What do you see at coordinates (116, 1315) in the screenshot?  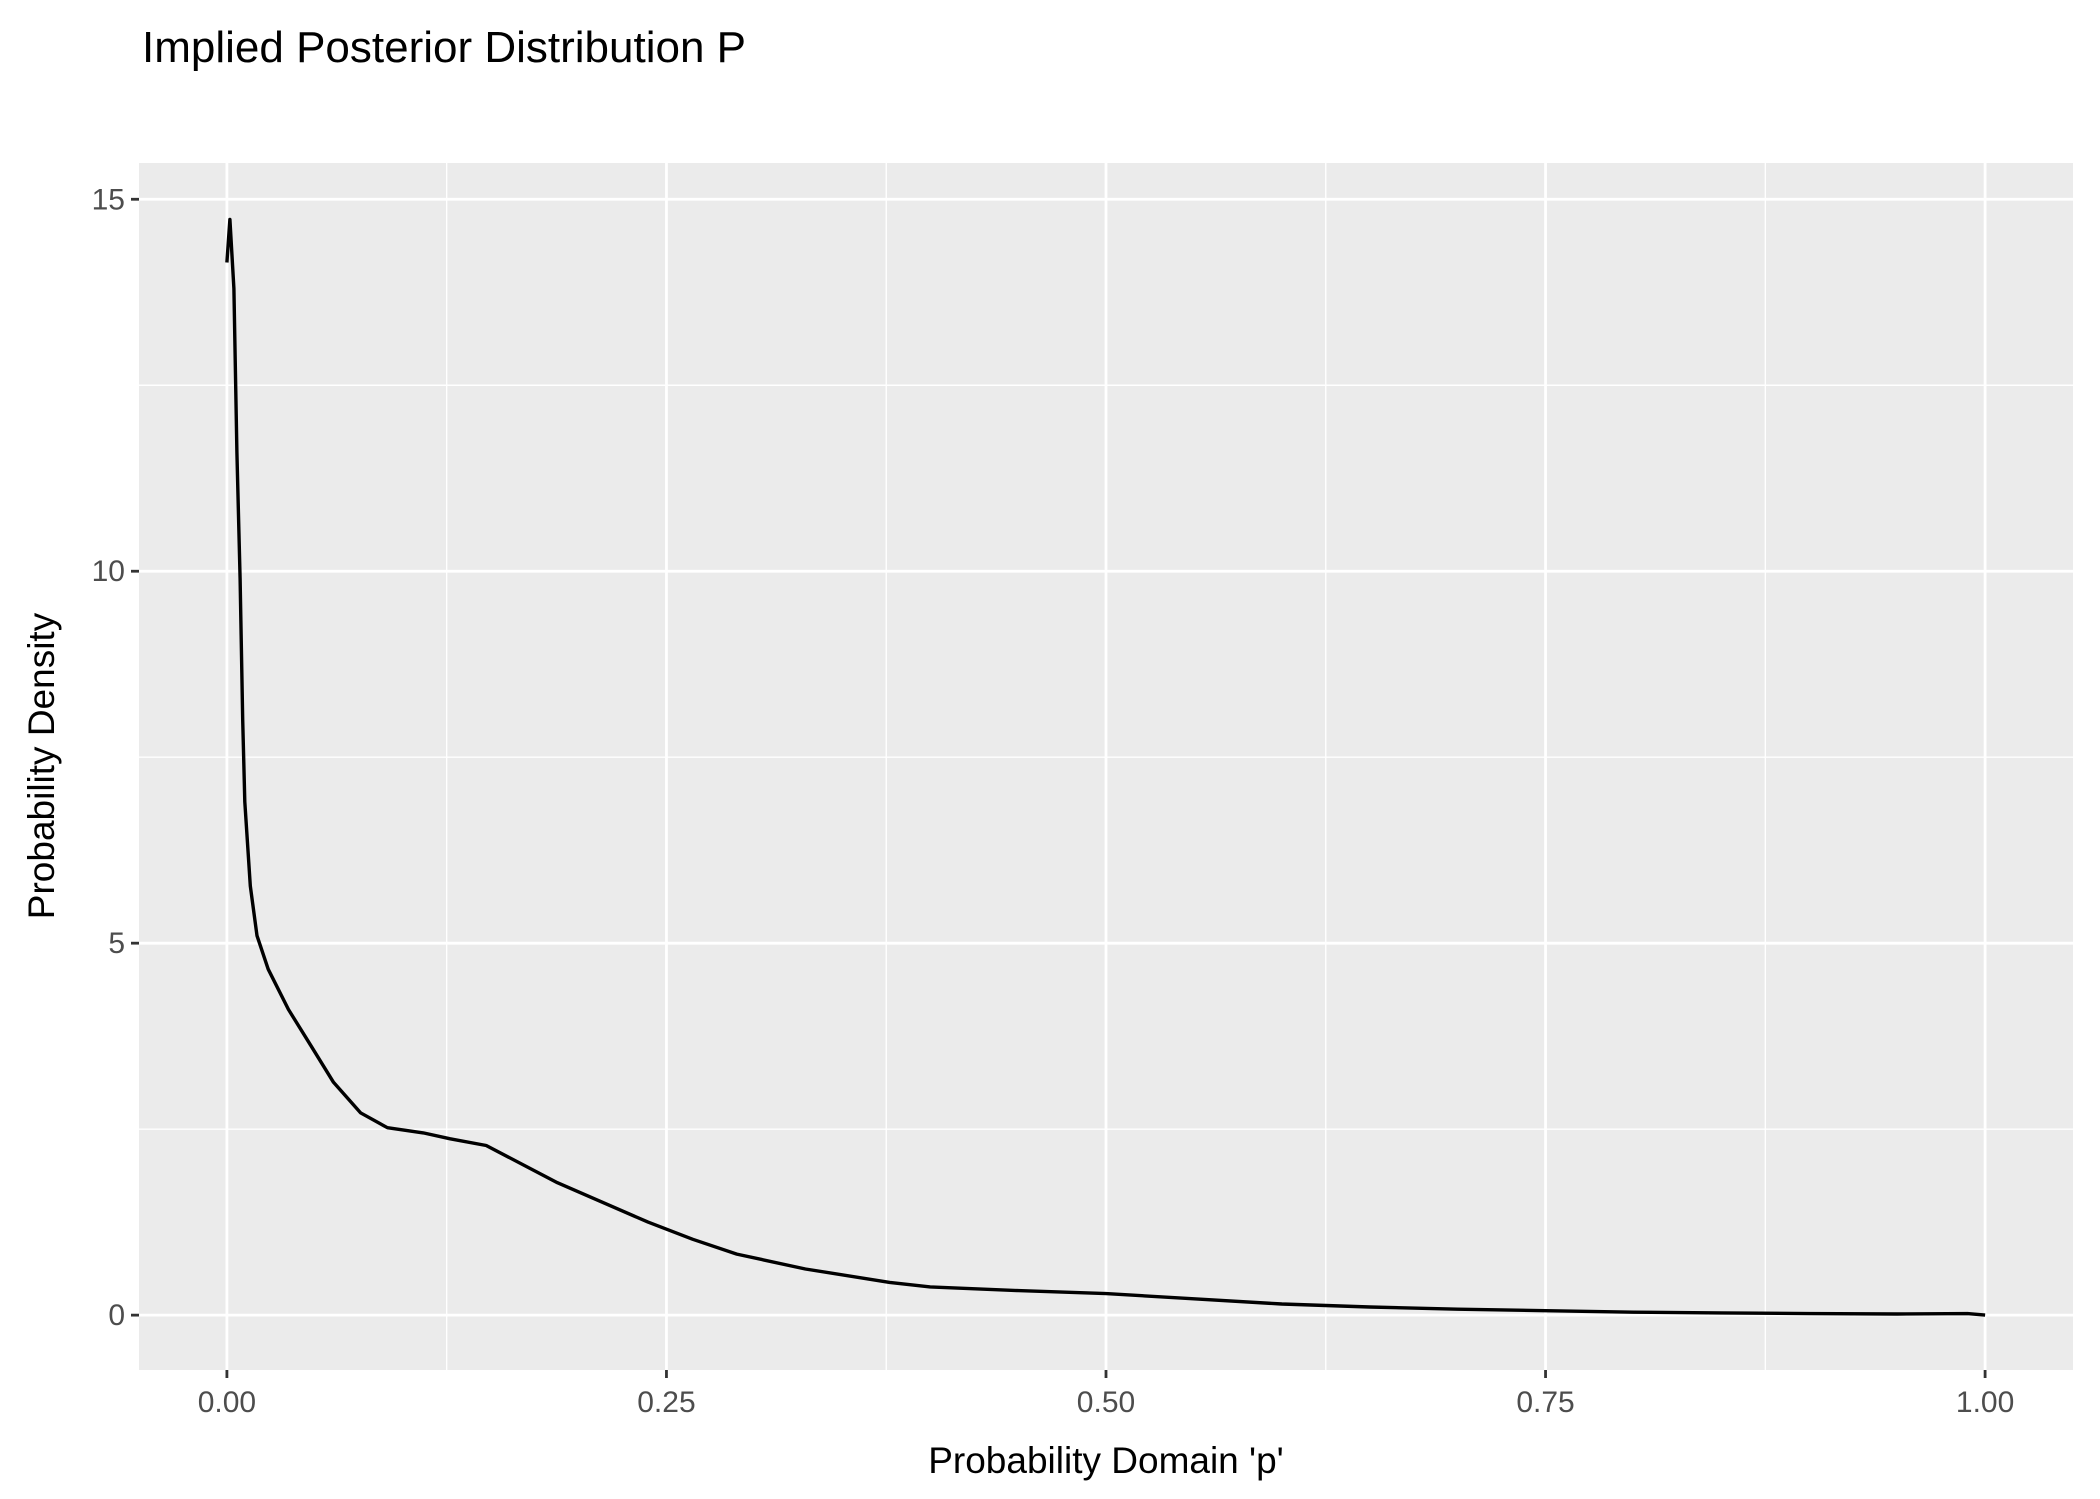 I see `y-tick-label: 0` at bounding box center [116, 1315].